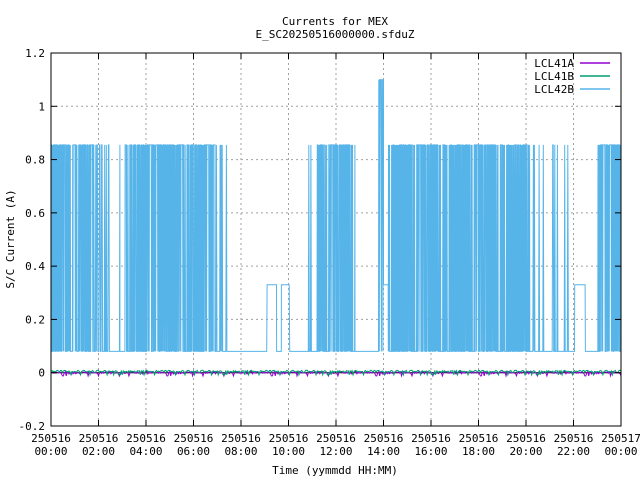 This screenshot has width=640, height=480. What do you see at coordinates (32, 240) in the screenshot?
I see `y-tick-labels: -0.2 0 0.2 0.4 0.6 0.8 1 1.2` at bounding box center [32, 240].